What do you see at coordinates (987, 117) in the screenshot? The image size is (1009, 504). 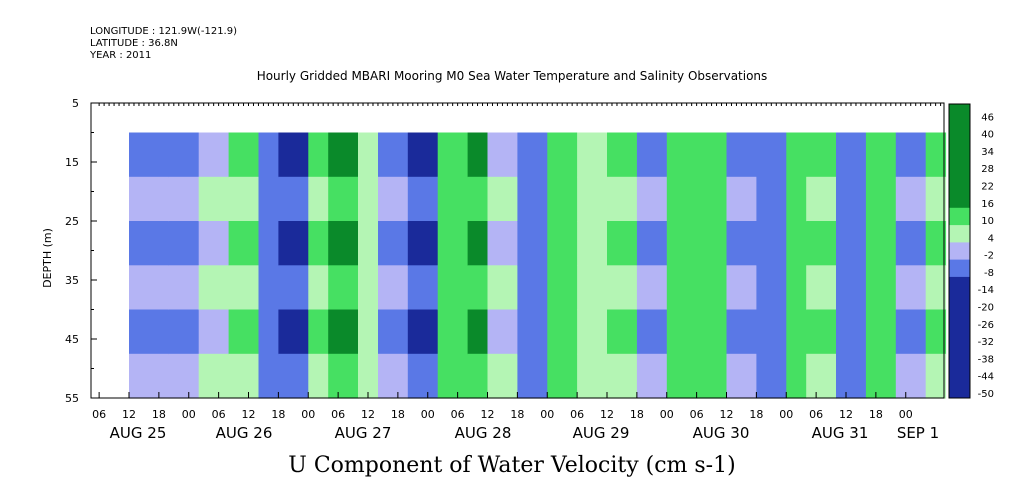 I see `colorbar-label: 46` at bounding box center [987, 117].